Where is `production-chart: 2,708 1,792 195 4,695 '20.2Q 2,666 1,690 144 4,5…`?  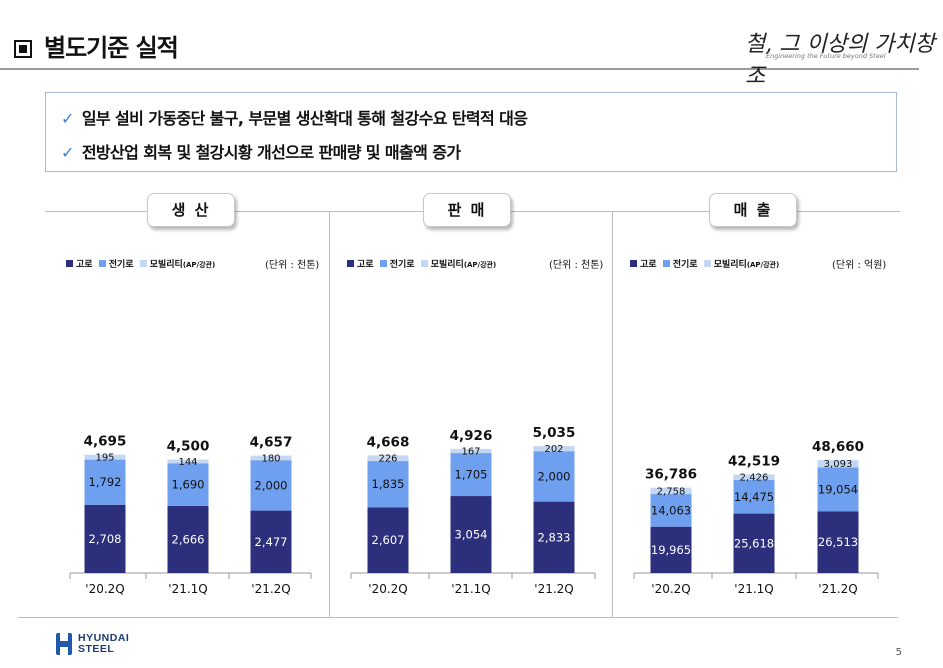
production-chart: 2,708 1,792 195 4,695 '20.2Q 2,666 1,690 144 4,5… is located at coordinates (190, 515).